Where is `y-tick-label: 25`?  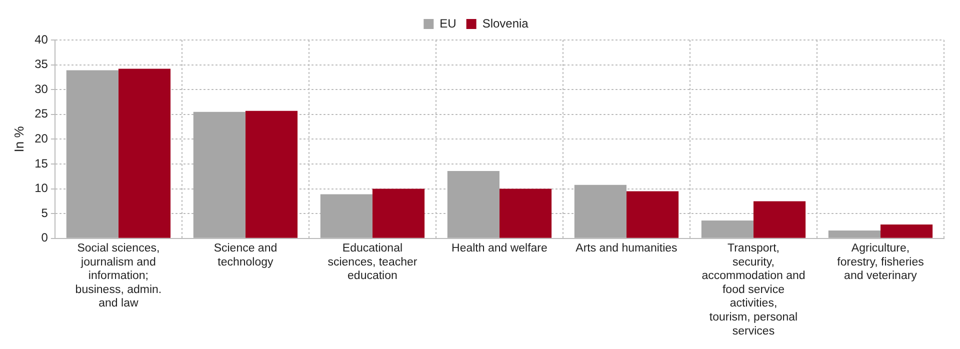
y-tick-label: 25 is located at coordinates (41, 113).